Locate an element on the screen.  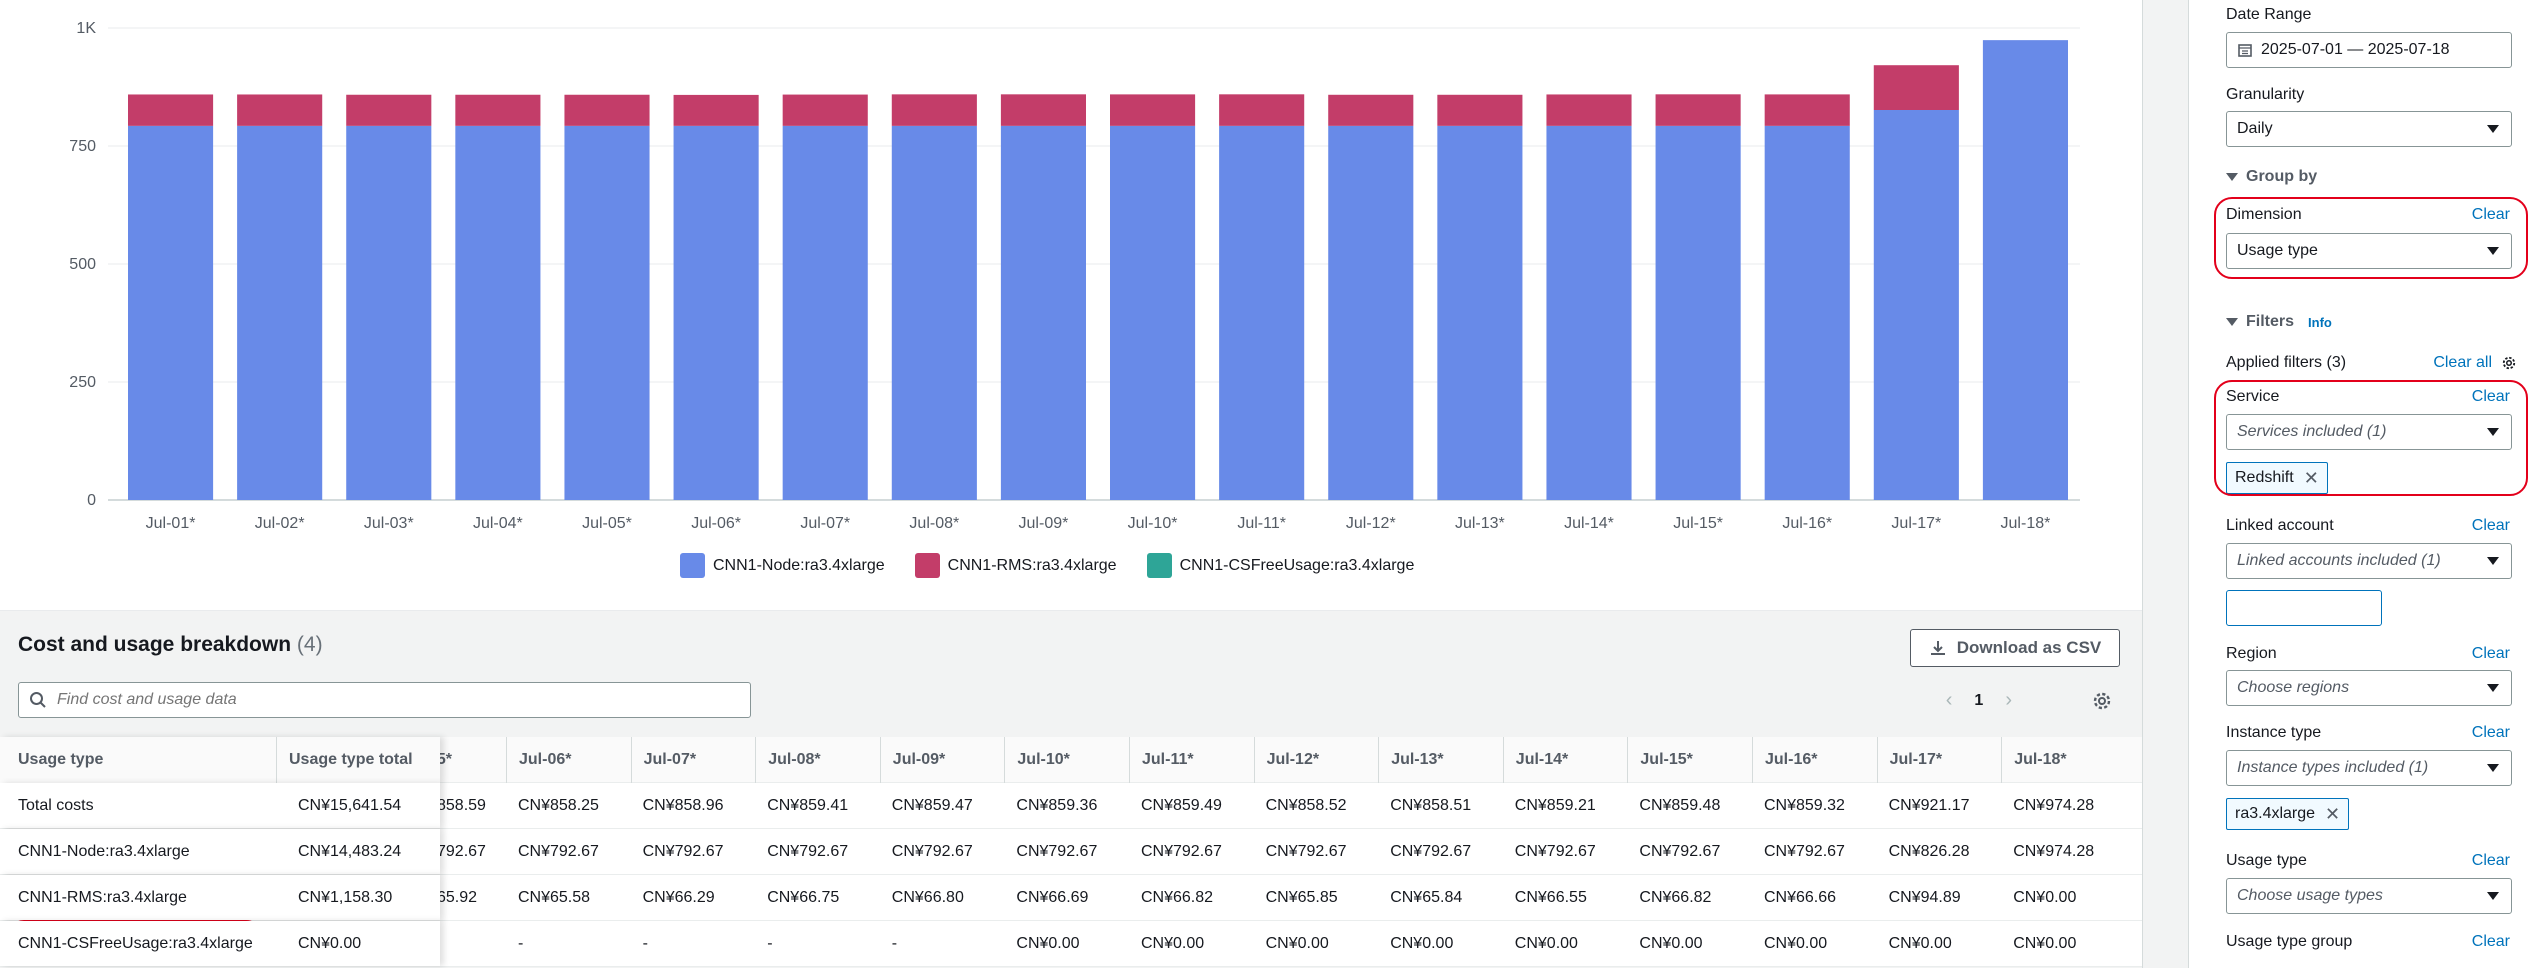
x-tick-label: Jul-13* is located at coordinates (1480, 523).